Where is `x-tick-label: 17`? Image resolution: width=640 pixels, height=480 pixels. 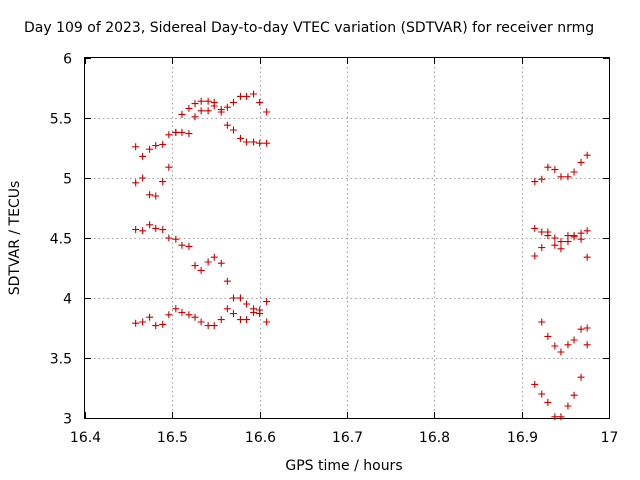
x-tick-label: 17 is located at coordinates (610, 438).